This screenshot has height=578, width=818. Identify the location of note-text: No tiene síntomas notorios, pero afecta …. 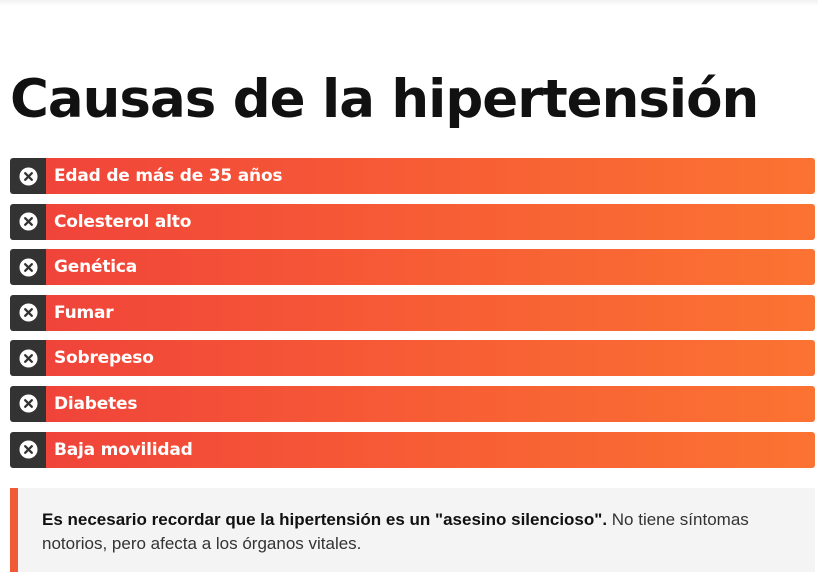
(395, 531).